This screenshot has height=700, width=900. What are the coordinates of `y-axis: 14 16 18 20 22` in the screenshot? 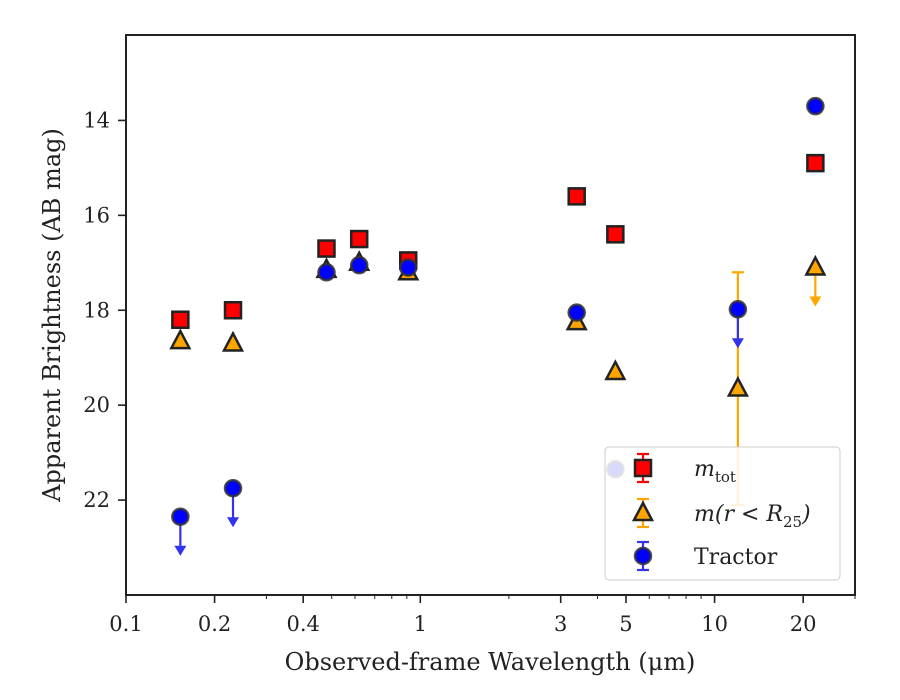 It's located at (104, 310).